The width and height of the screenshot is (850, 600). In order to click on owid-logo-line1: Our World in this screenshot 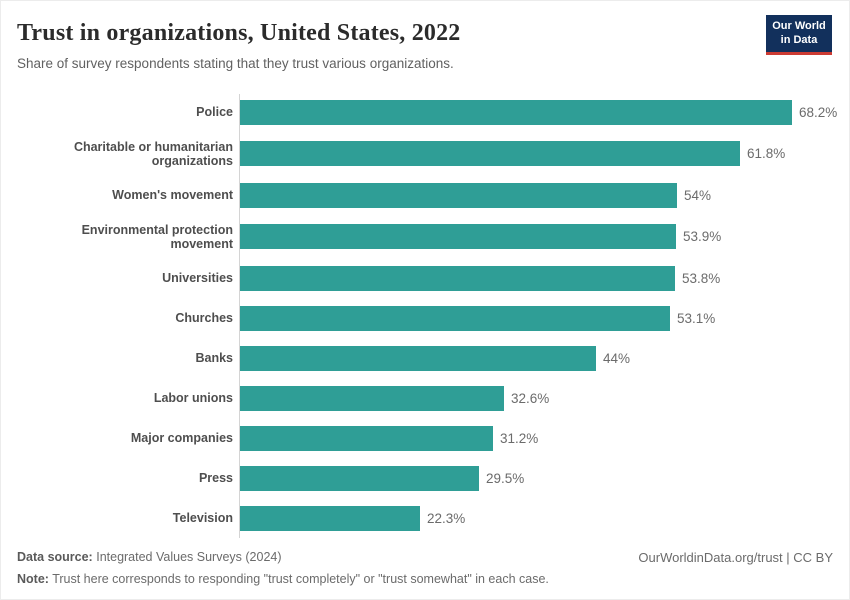, I will do `click(799, 26)`.